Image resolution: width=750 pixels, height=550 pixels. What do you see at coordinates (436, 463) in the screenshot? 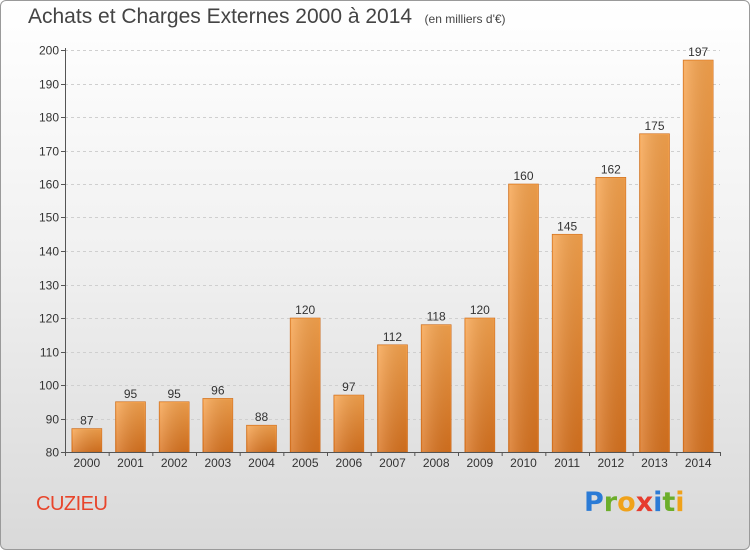
I see `x-tick-label: 2008` at bounding box center [436, 463].